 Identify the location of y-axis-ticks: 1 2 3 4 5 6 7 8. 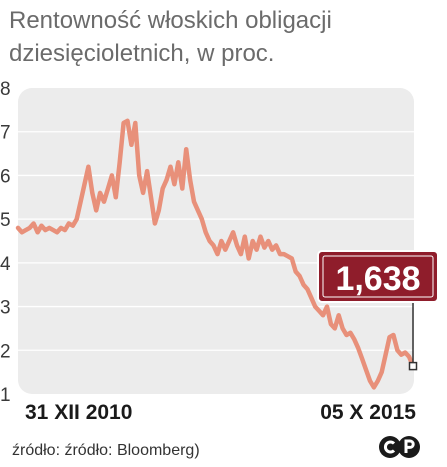
(5, 242).